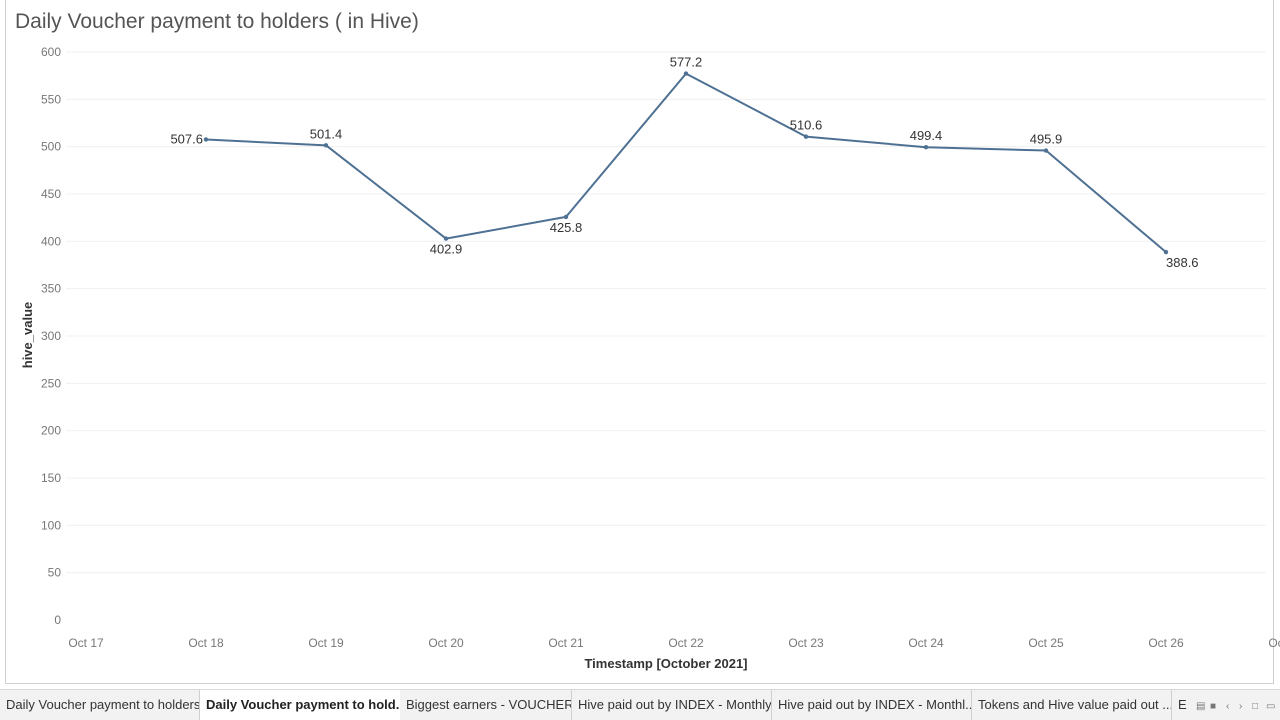 The width and height of the screenshot is (1280, 720). I want to click on x-tick-label: Oct 23, so click(806, 643).